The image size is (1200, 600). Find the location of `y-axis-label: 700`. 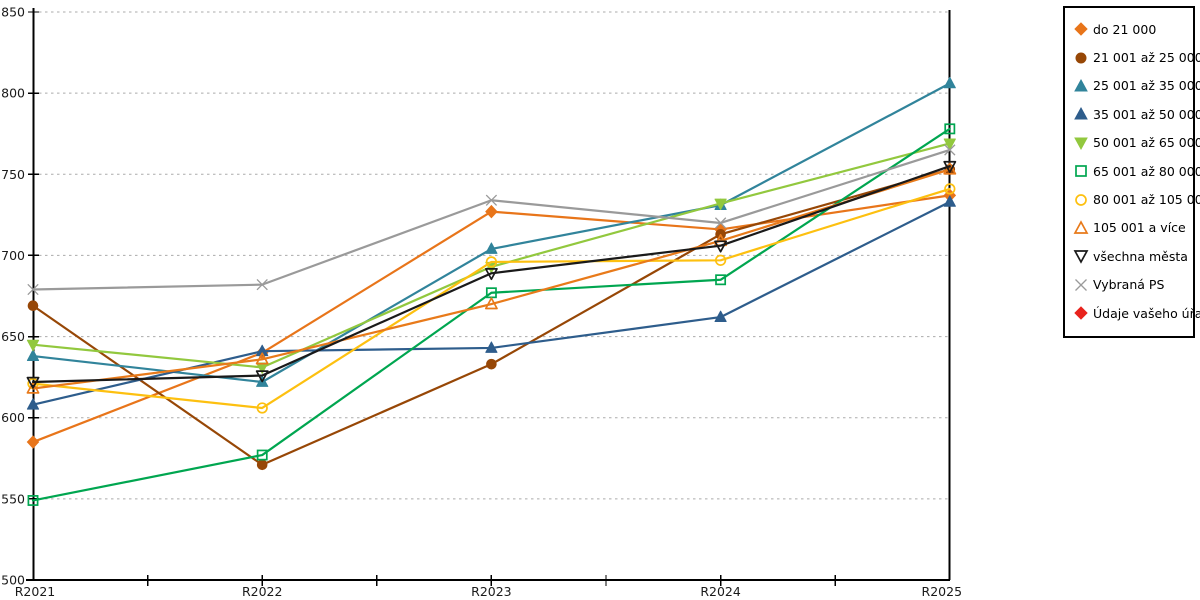

y-axis-label: 700 is located at coordinates (13, 255).